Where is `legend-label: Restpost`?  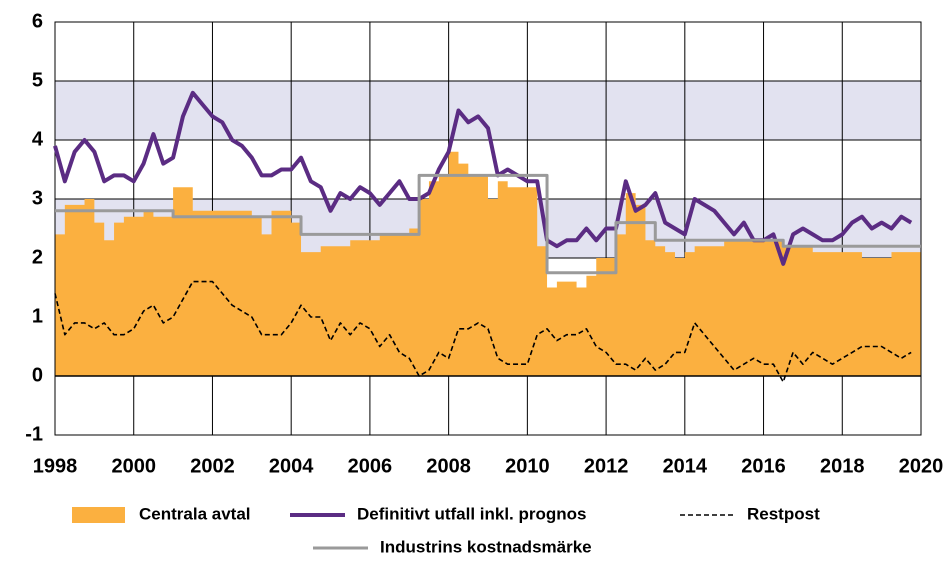
legend-label: Restpost is located at coordinates (783, 513).